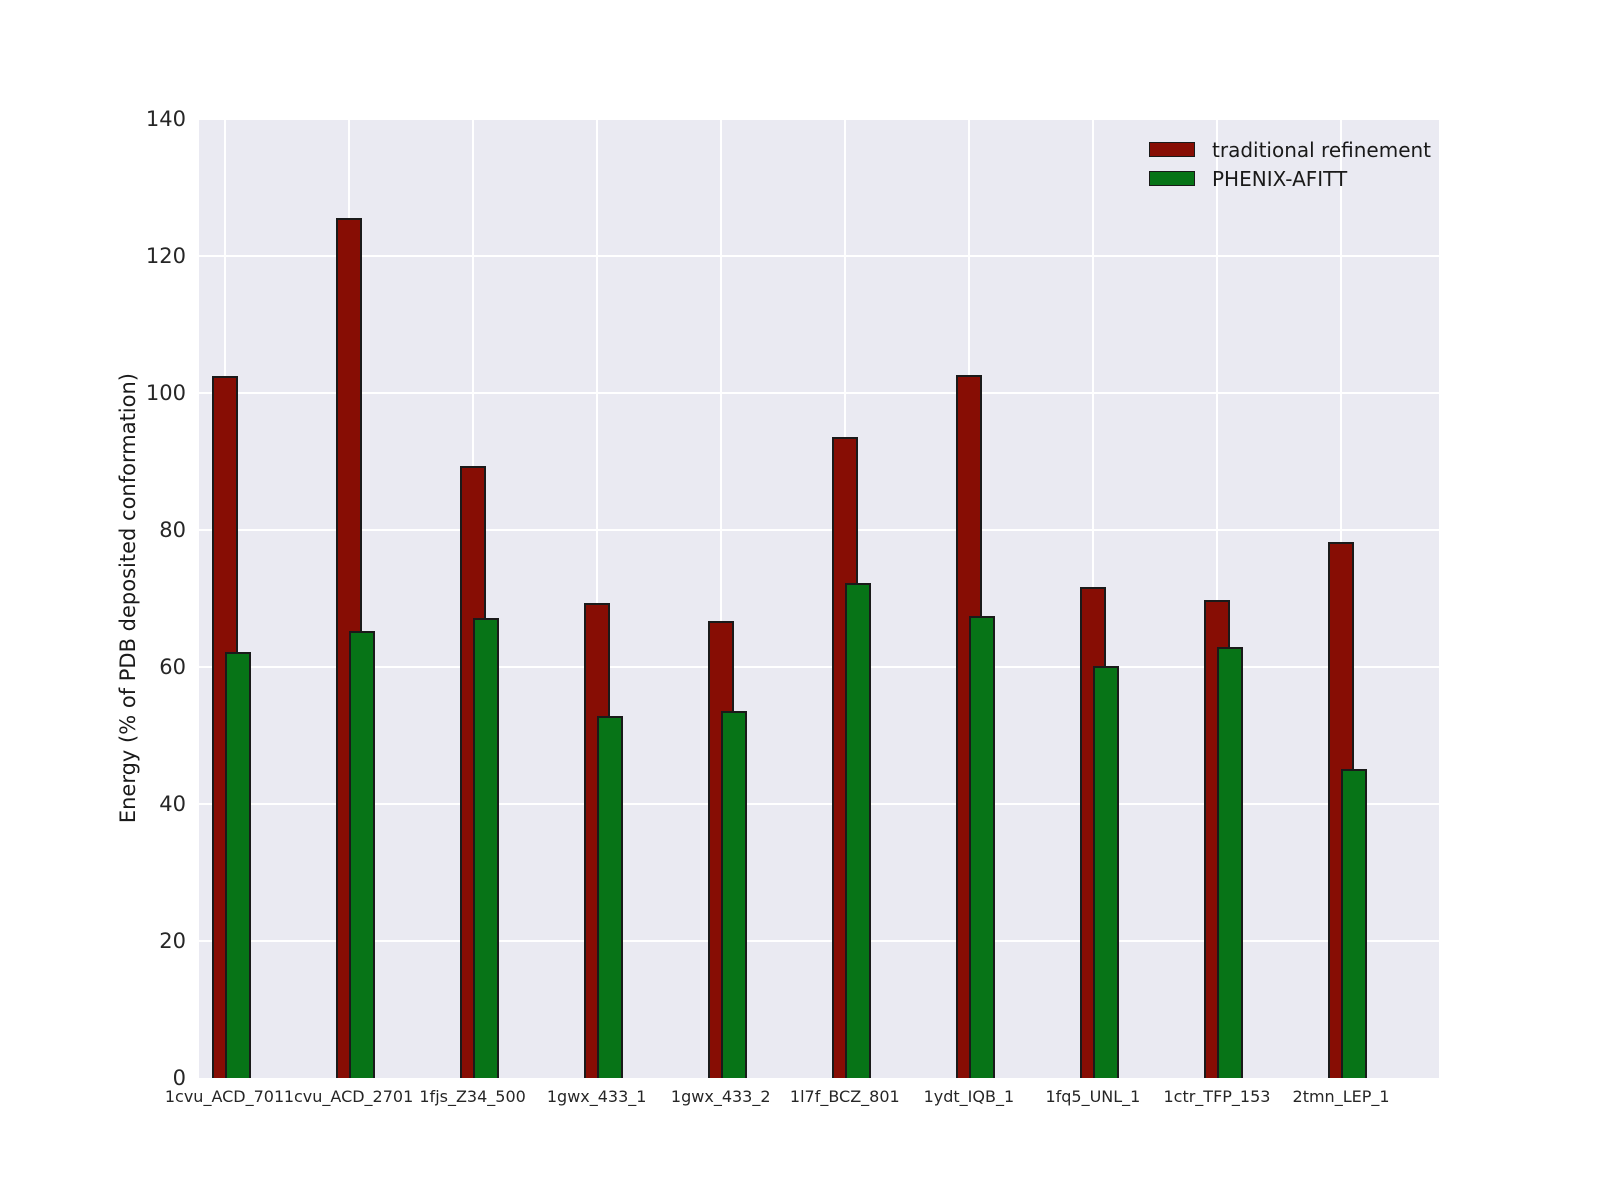 The height and width of the screenshot is (1200, 1600). I want to click on x-tick-label-1ctr_TFP_153: 1ctr_TFP_153, so click(1217, 1096).